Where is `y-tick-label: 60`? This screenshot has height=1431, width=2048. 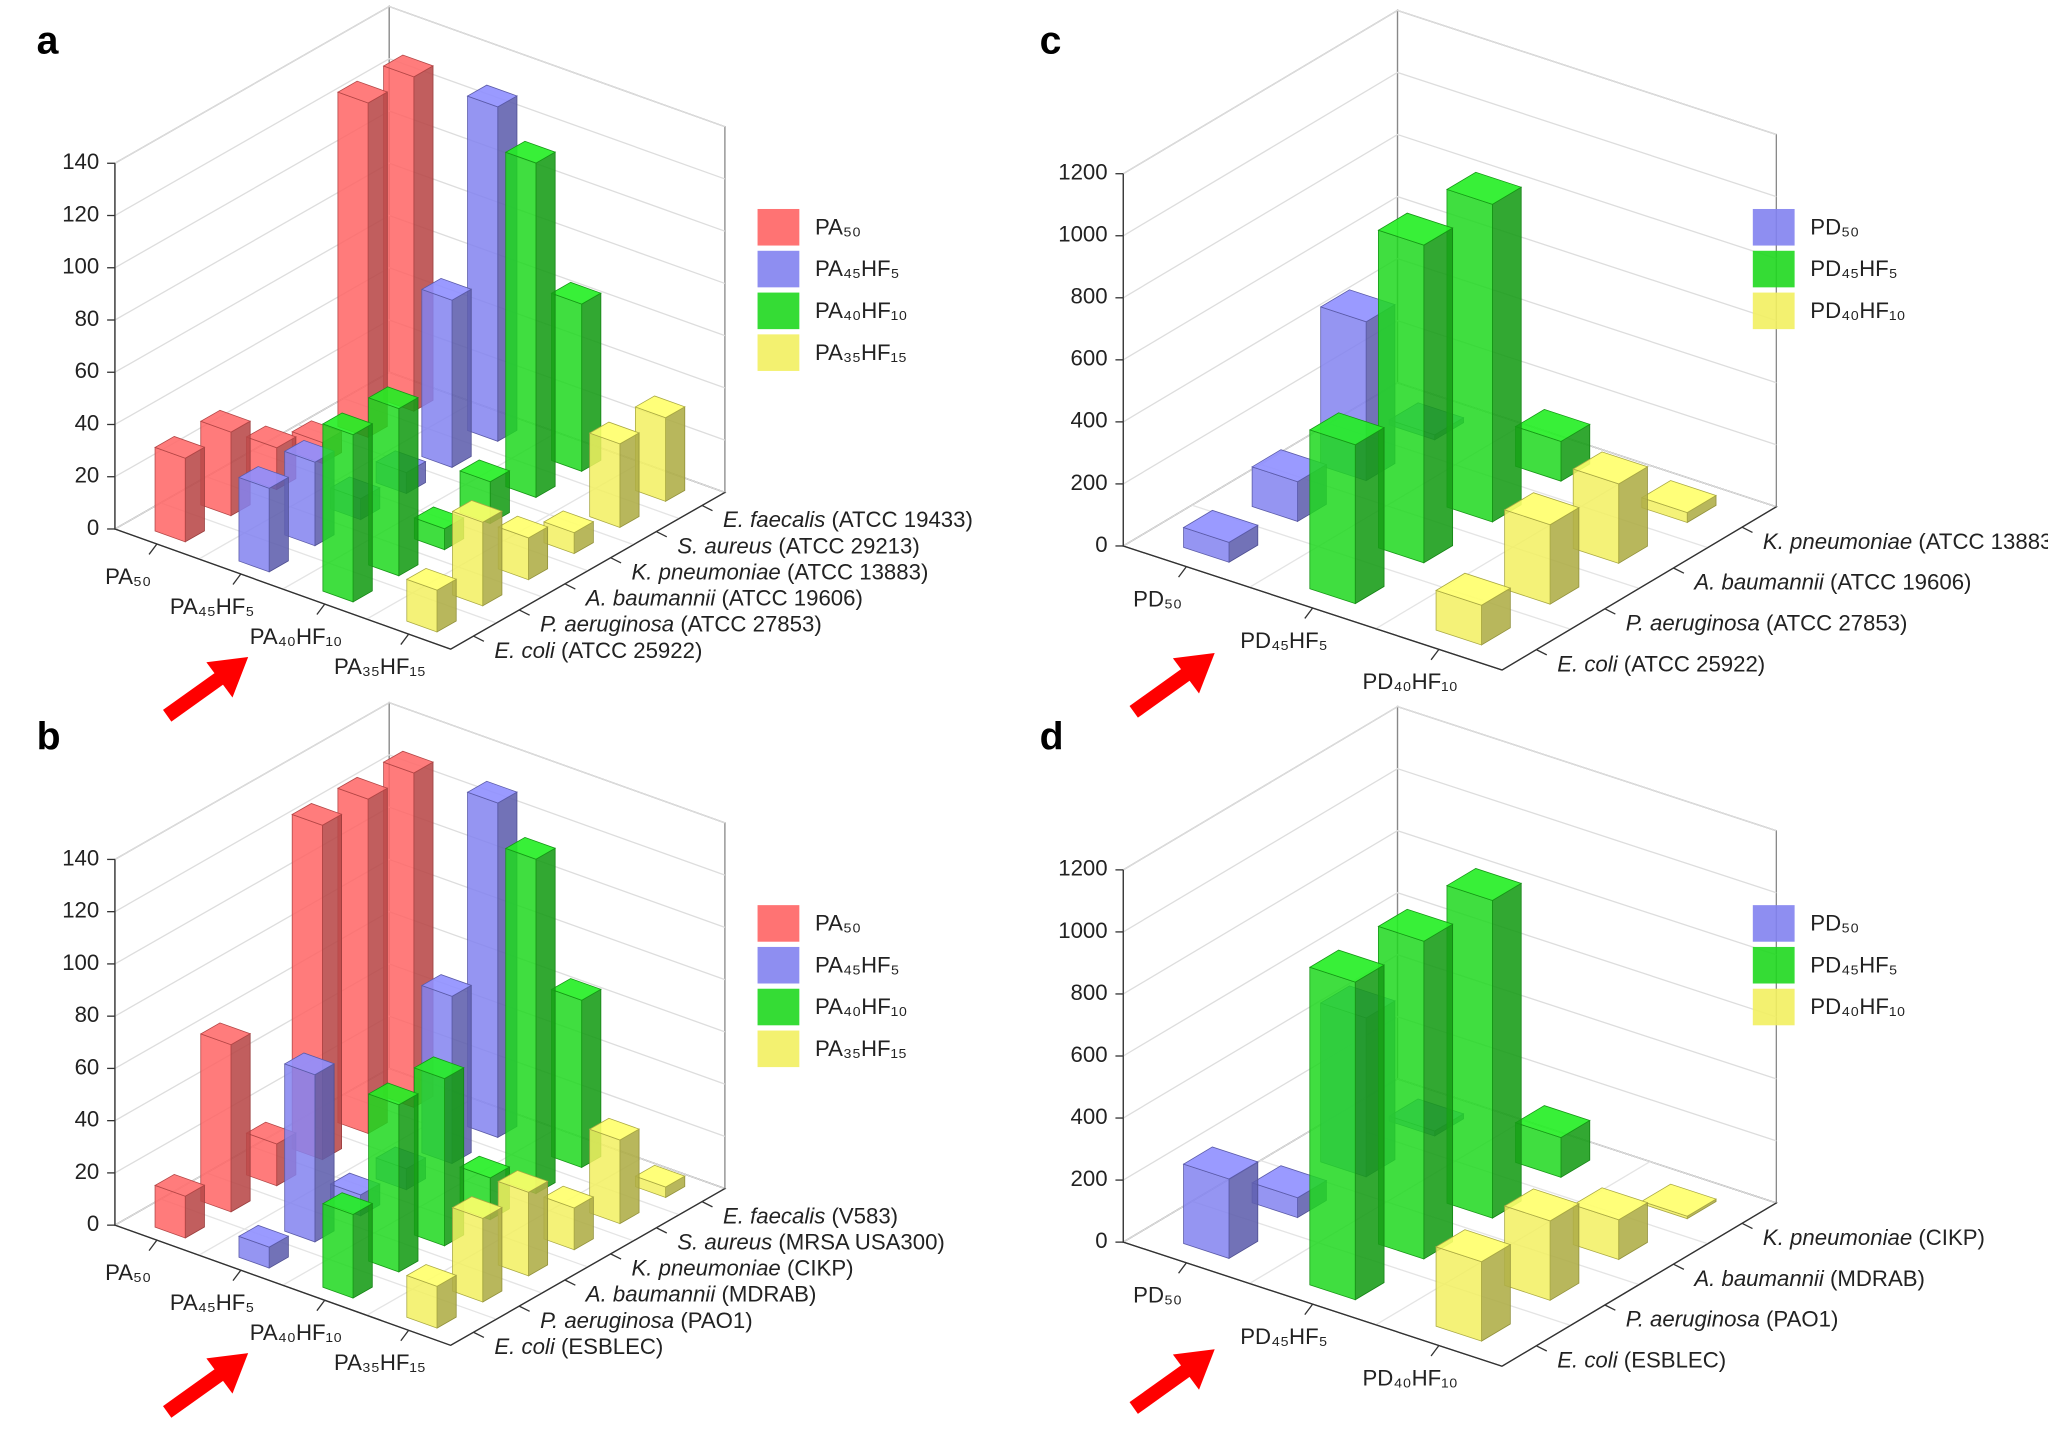 y-tick-label: 60 is located at coordinates (87, 370).